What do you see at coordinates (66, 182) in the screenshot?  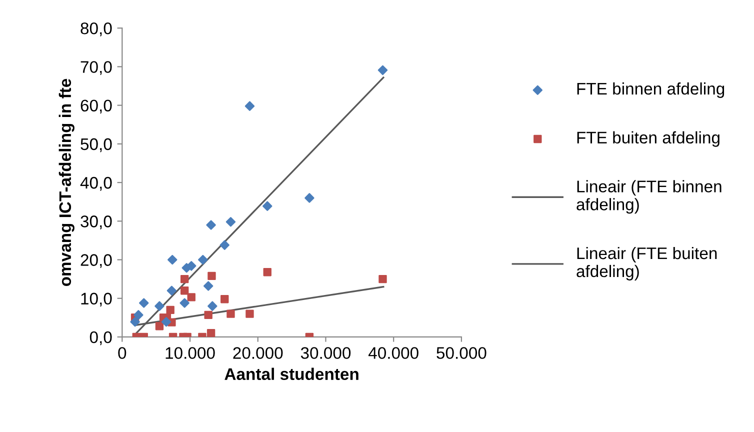 I see `y-axis-title: omvang ICT-afdeling in fte` at bounding box center [66, 182].